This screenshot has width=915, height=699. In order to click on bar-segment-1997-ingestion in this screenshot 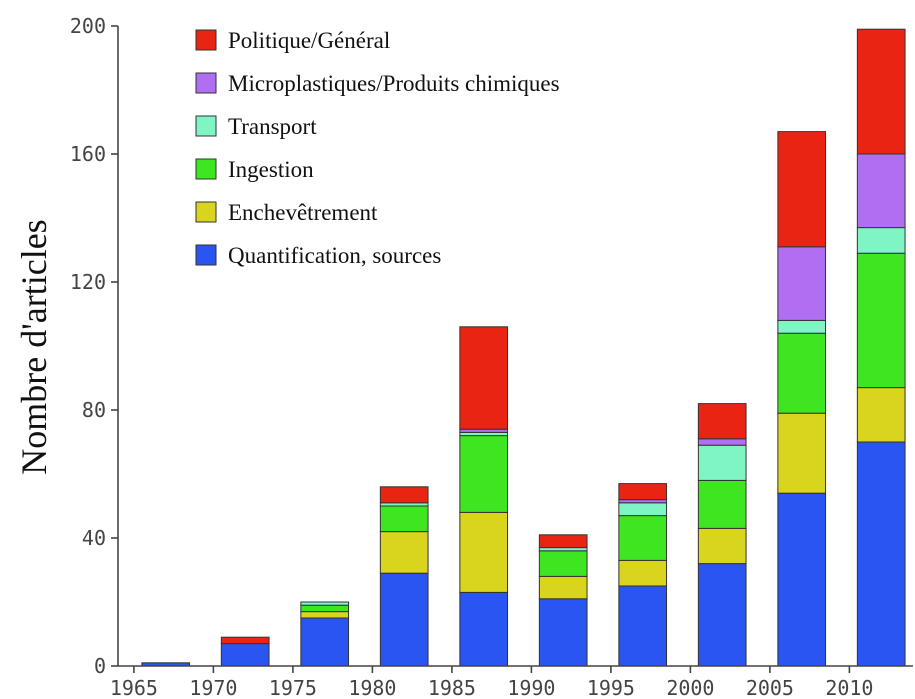, I will do `click(643, 538)`.